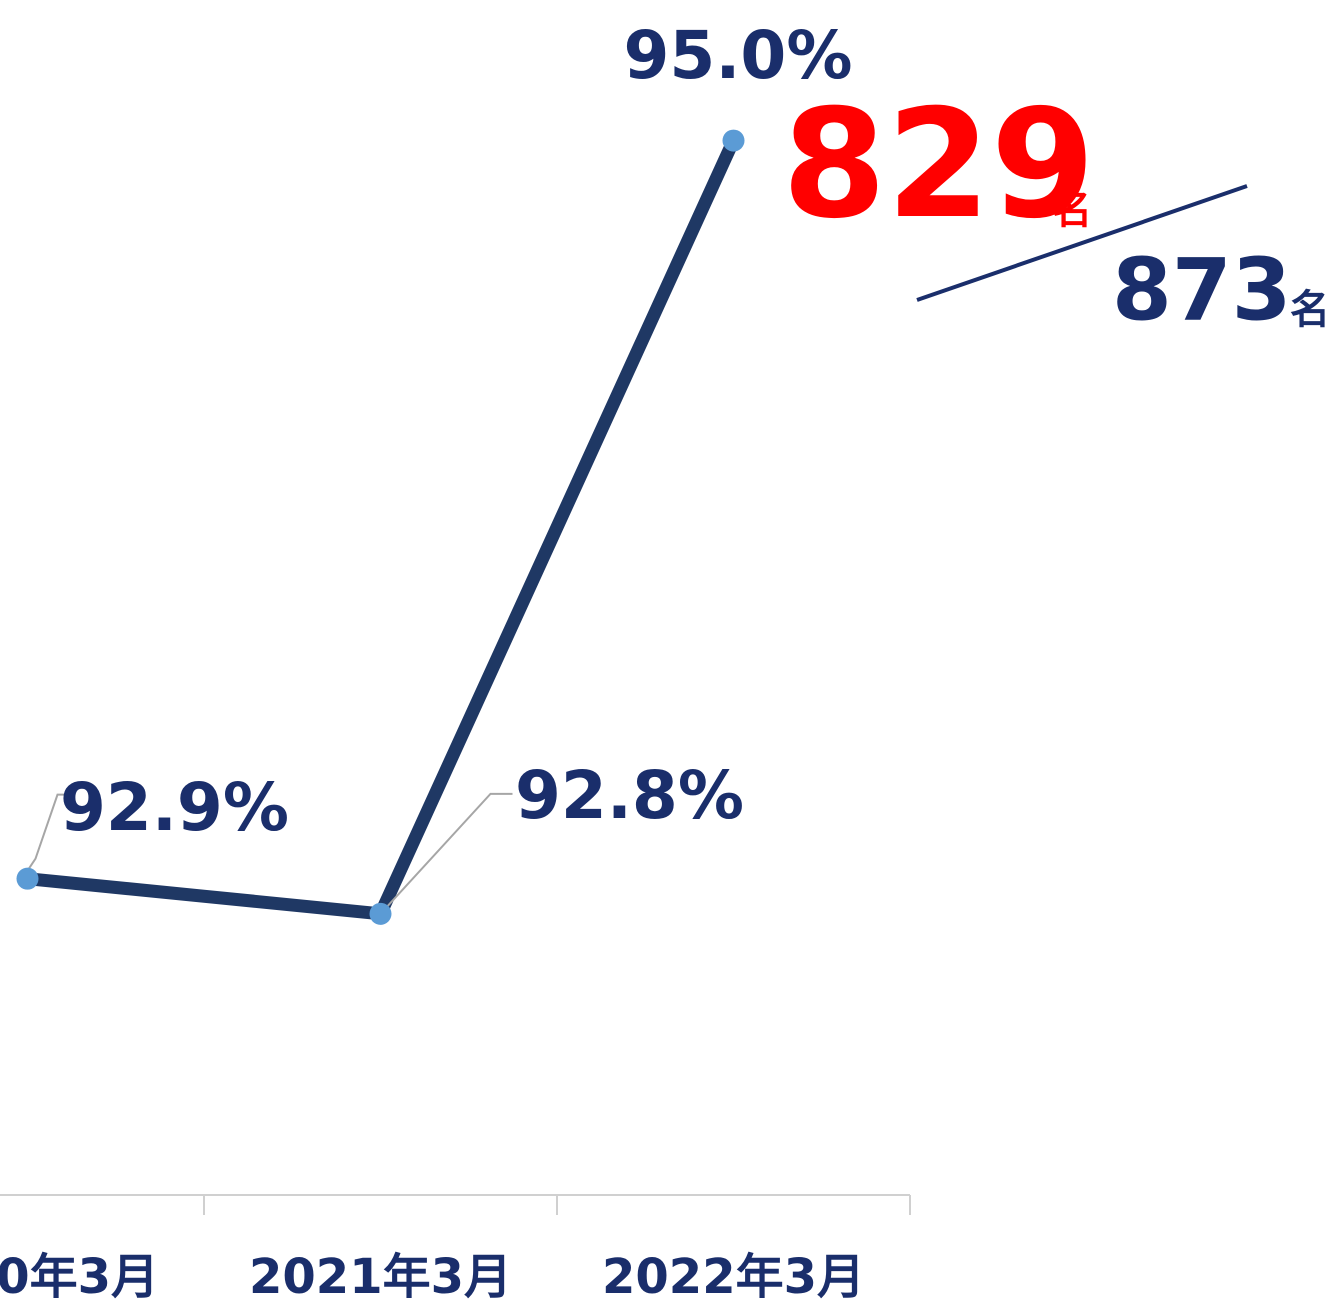 The height and width of the screenshot is (1313, 1342). I want to click on data-label: 95.0%, so click(738, 55).